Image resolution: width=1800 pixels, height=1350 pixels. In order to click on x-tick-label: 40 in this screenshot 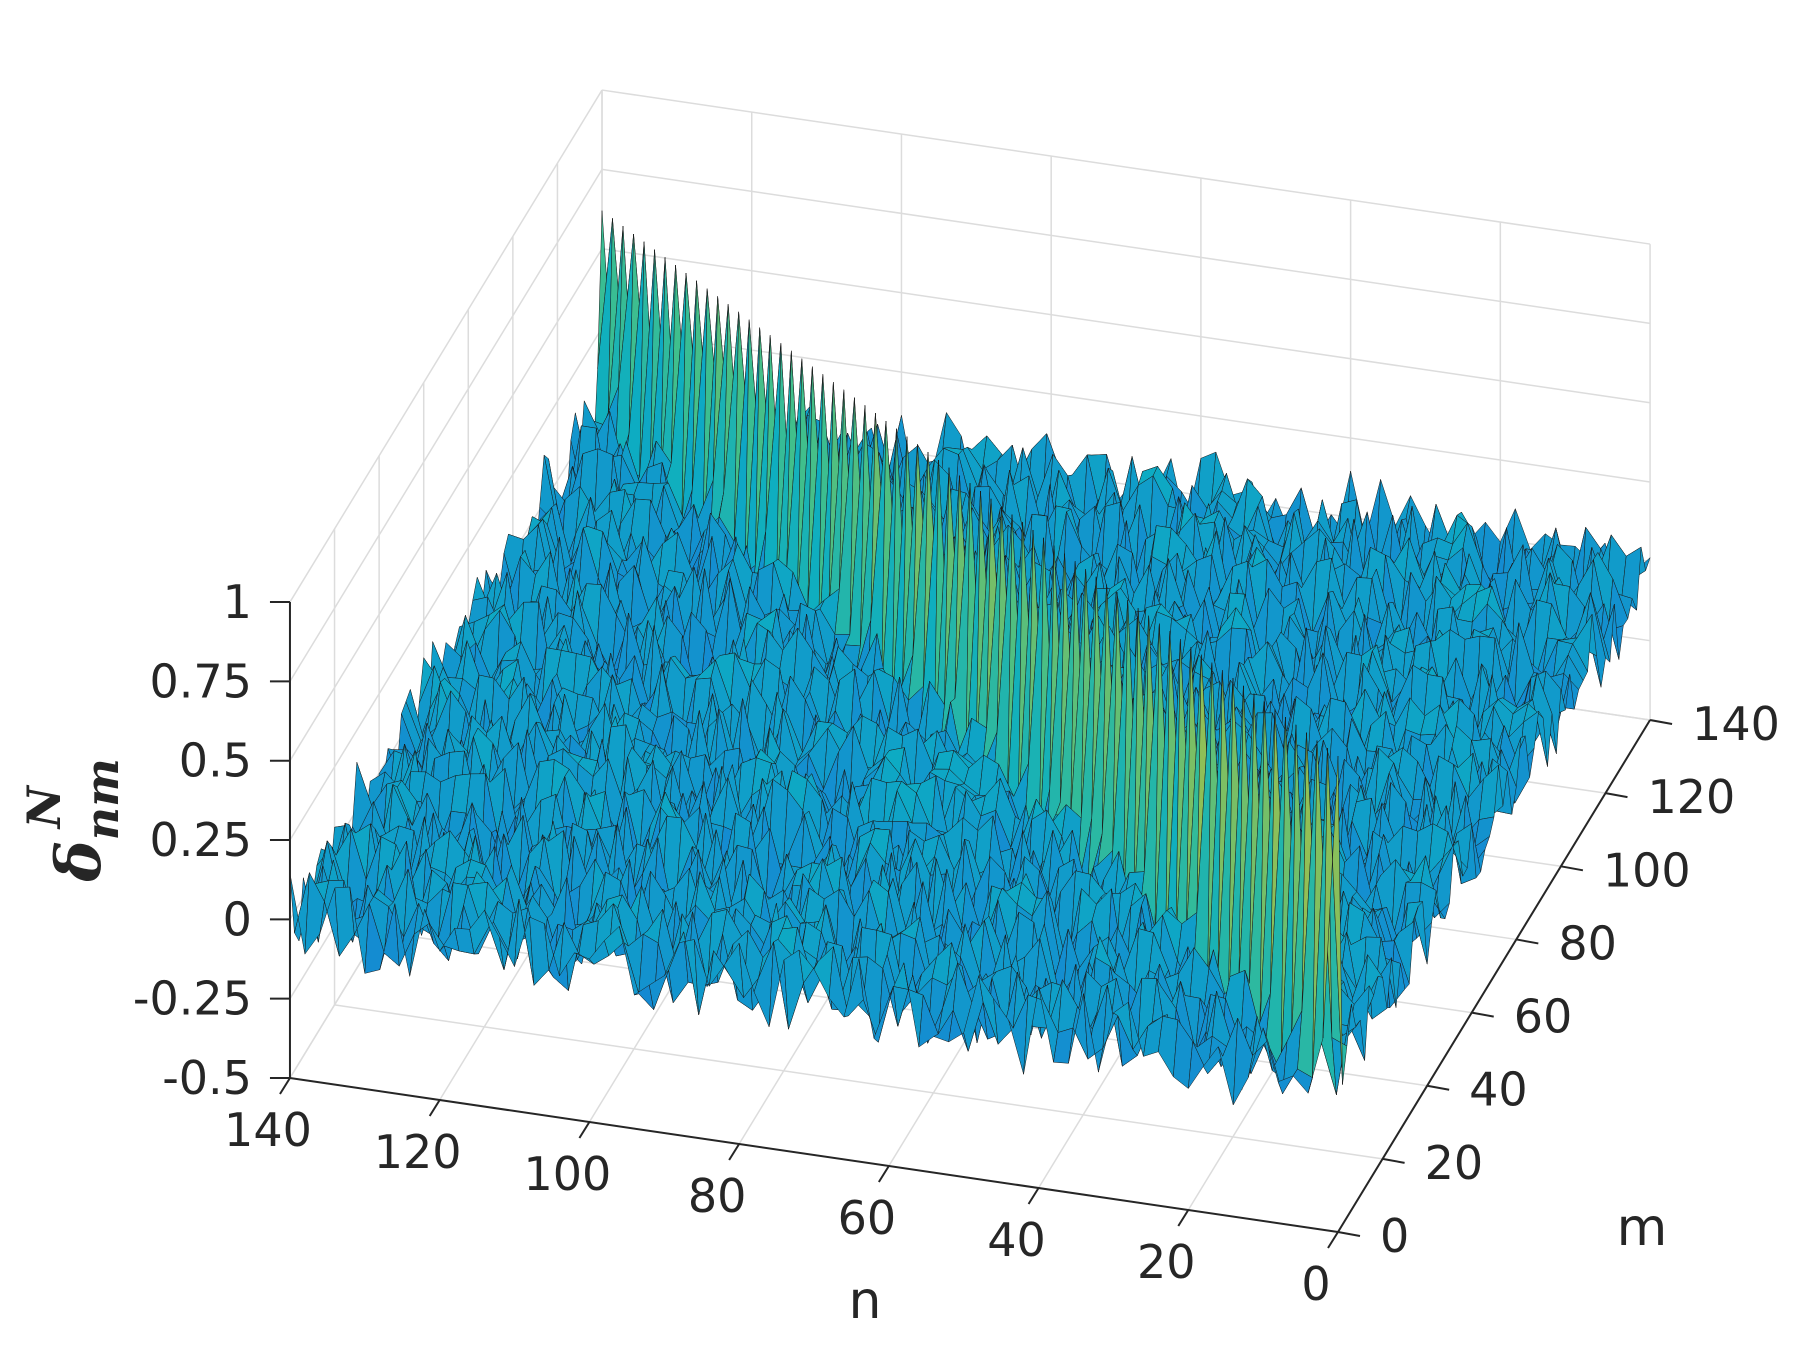, I will do `click(1016, 1240)`.